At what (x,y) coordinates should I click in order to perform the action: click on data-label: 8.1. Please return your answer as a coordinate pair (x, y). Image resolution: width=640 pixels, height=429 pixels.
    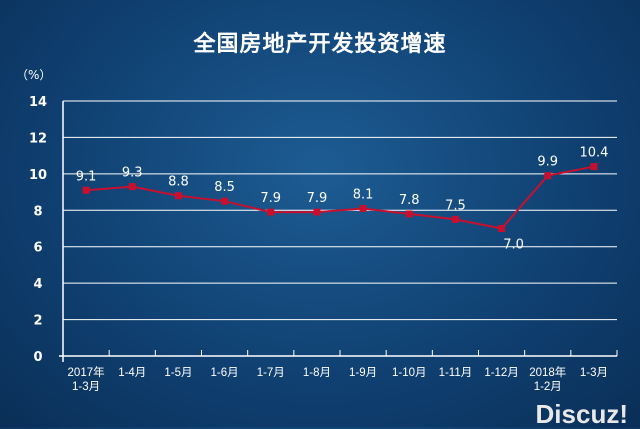
    Looking at the image, I should click on (363, 194).